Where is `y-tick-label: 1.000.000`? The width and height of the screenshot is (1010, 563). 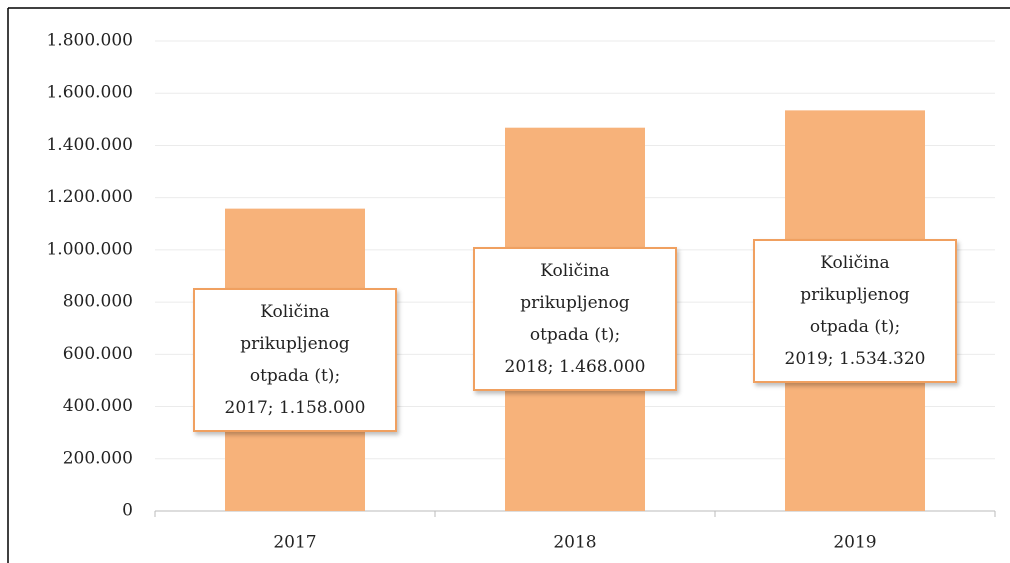 y-tick-label: 1.000.000 is located at coordinates (89, 249).